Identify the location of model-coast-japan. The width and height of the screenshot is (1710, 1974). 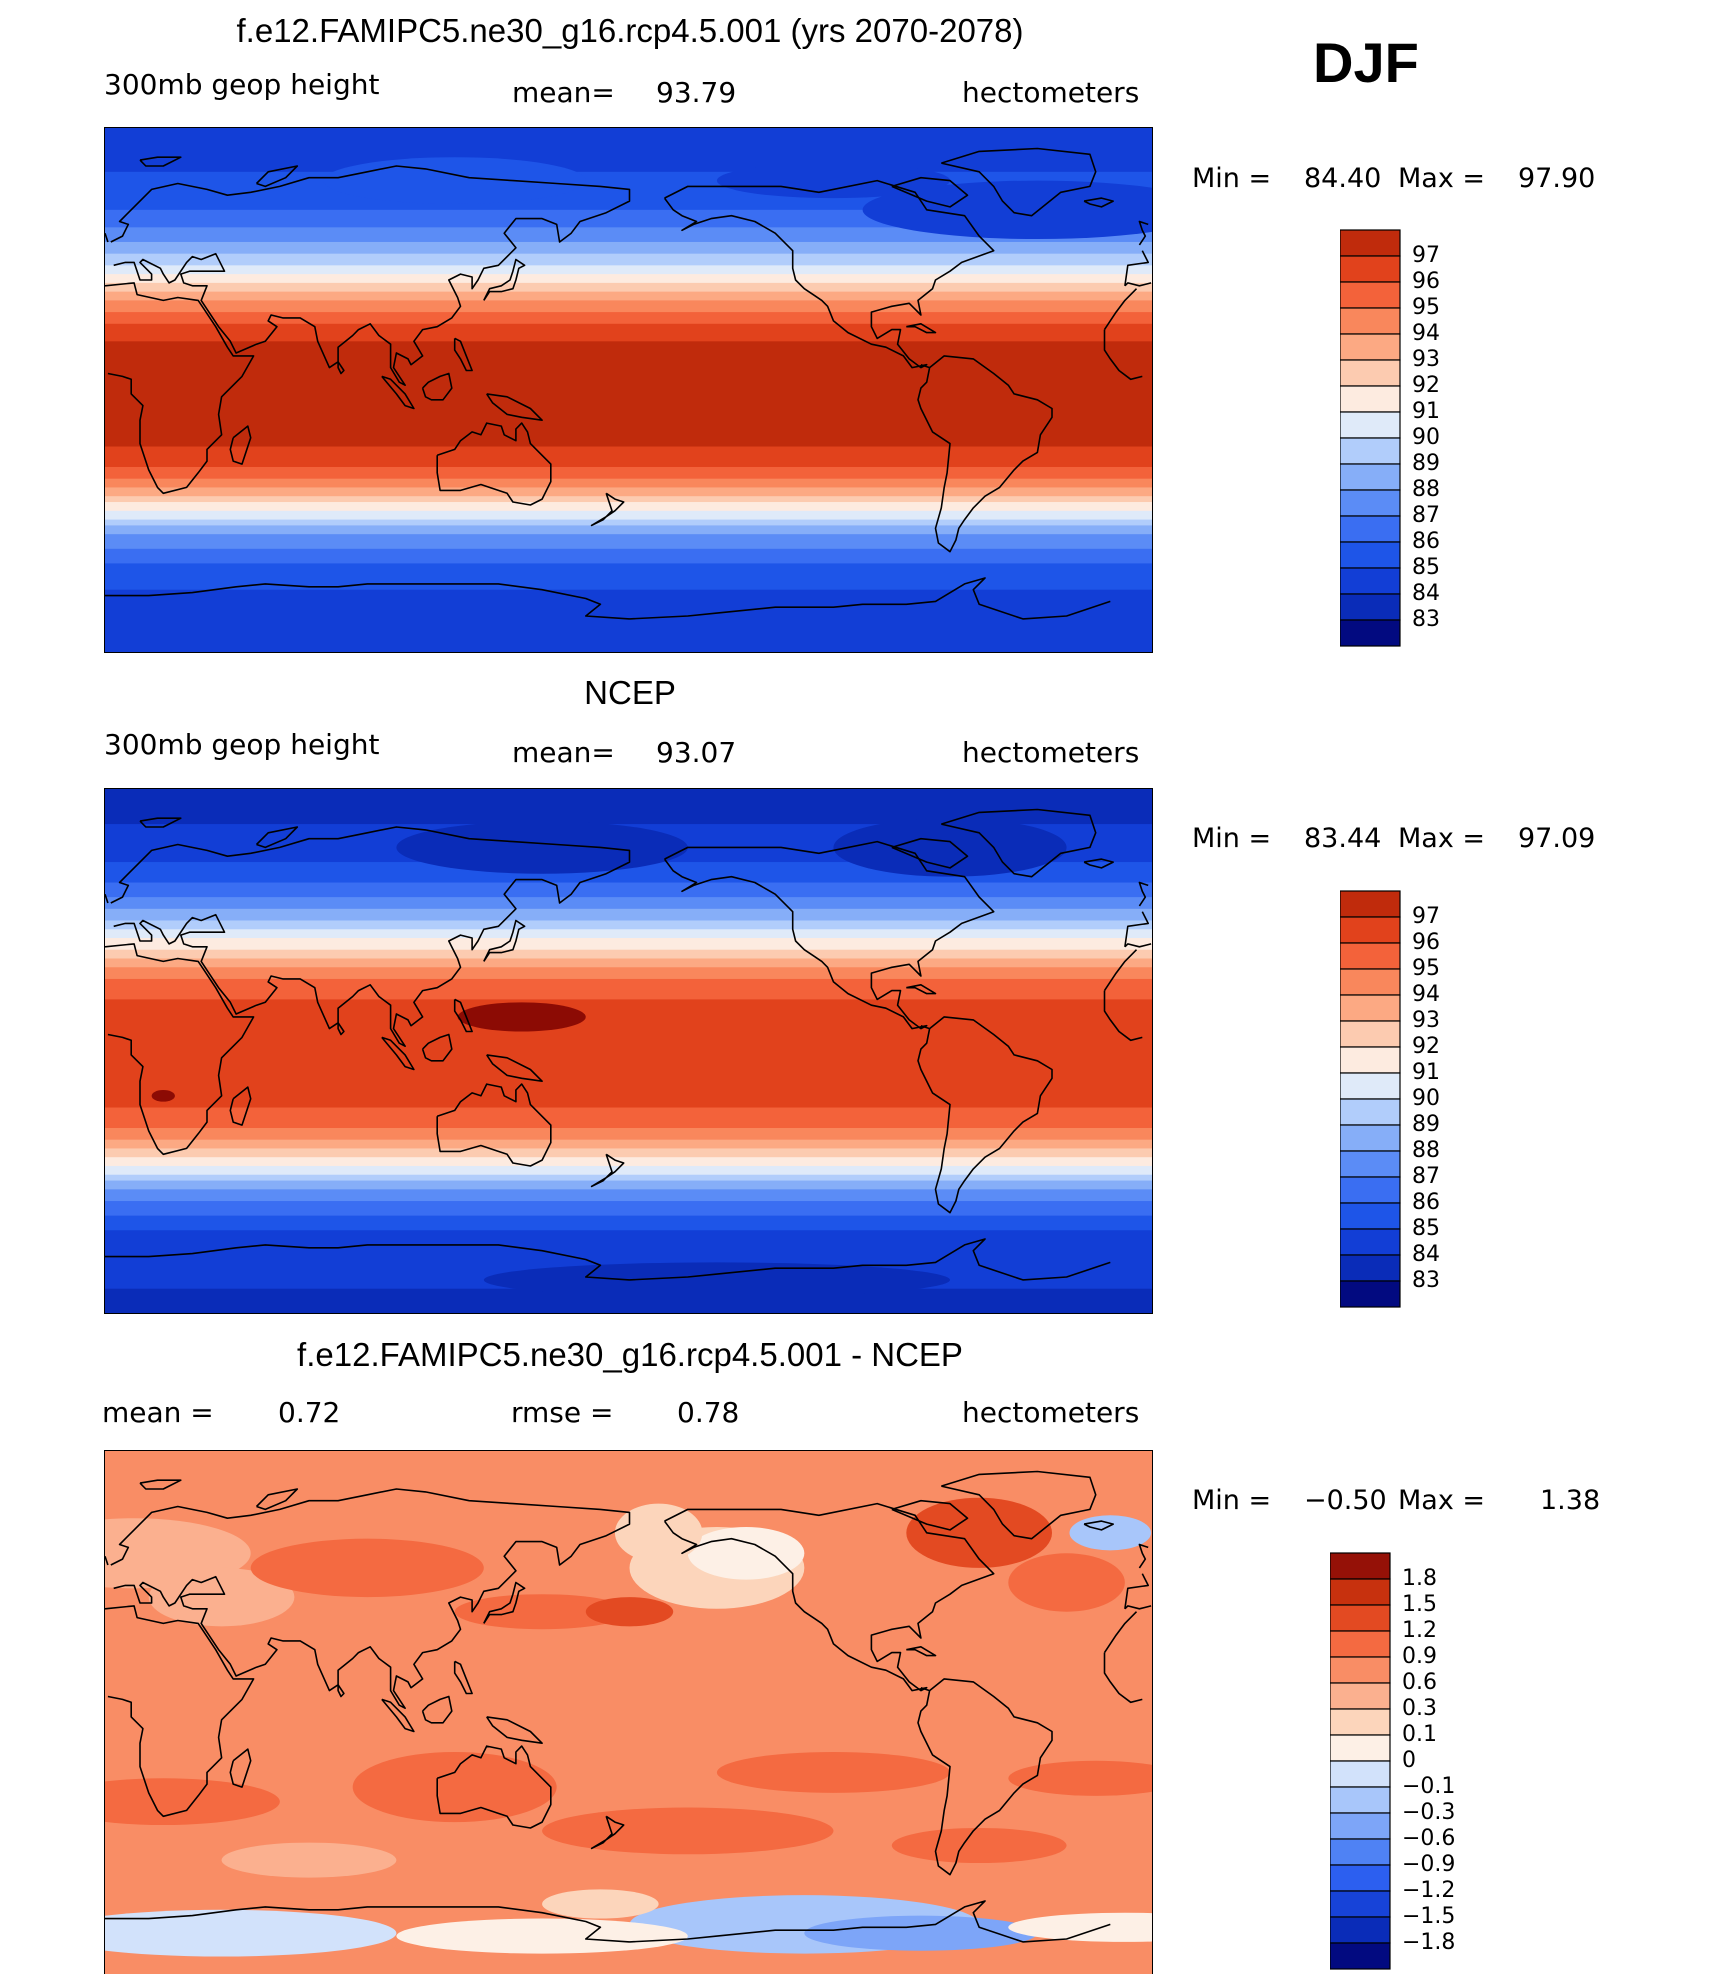
(504, 279).